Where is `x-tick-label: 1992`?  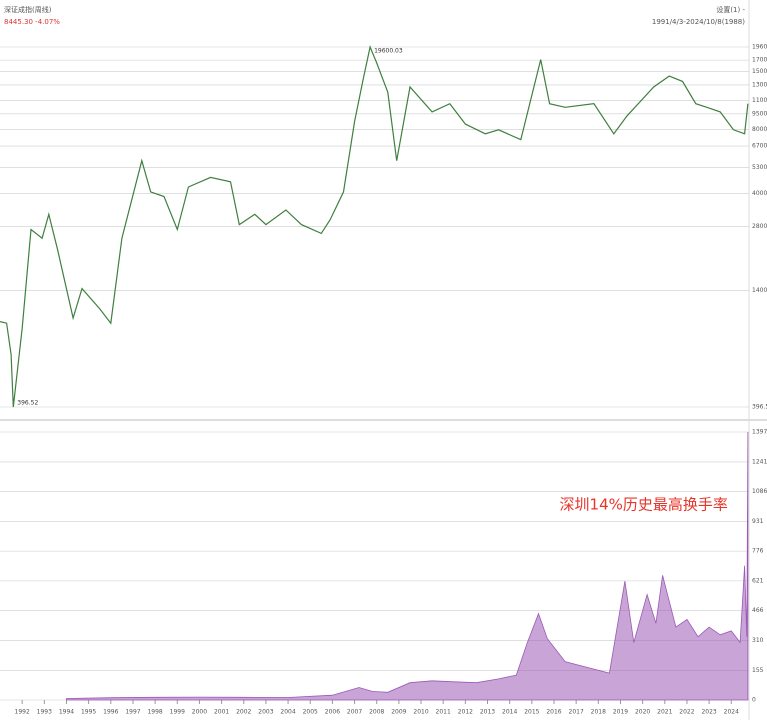
x-tick-label: 1992 is located at coordinates (22, 712).